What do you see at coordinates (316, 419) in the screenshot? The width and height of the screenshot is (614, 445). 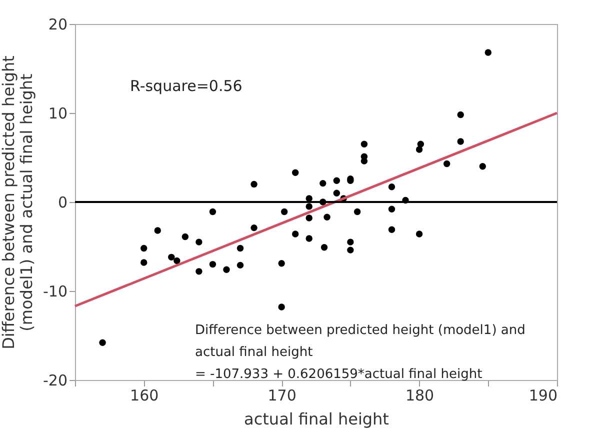 I see `x-axis-title: actual final height` at bounding box center [316, 419].